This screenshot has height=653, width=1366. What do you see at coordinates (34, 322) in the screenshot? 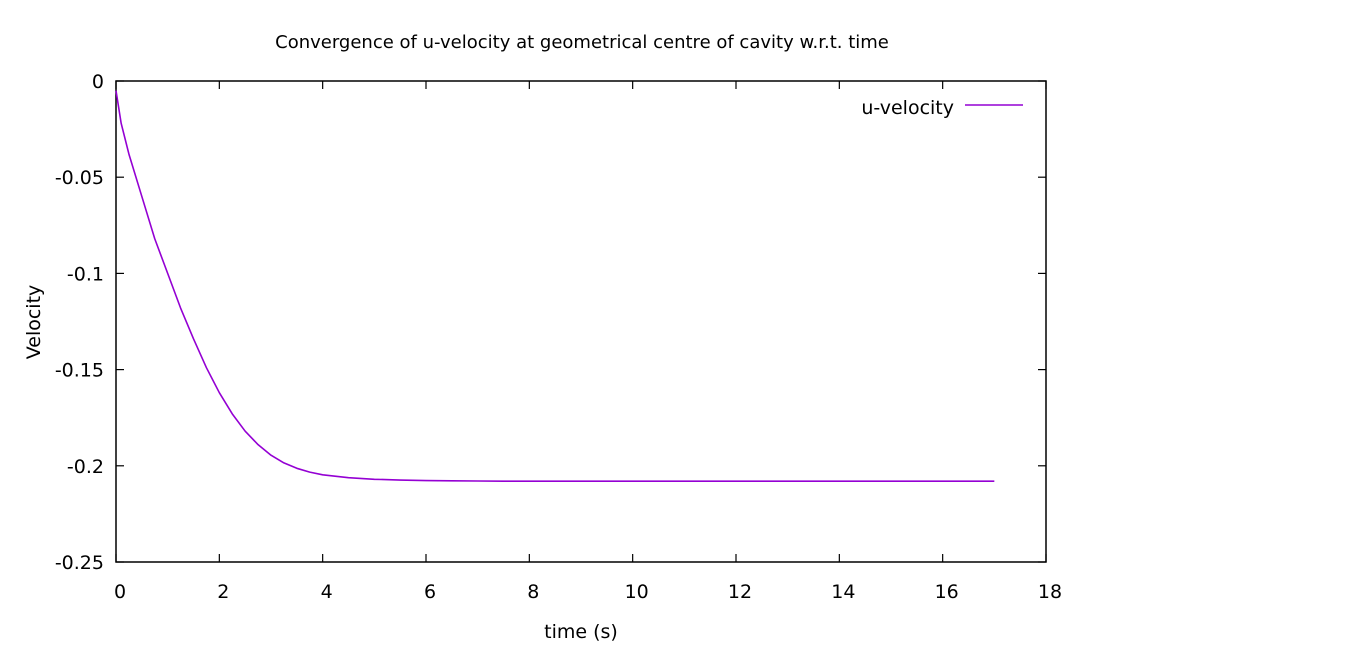
I see `y-axis-title: Velocity` at bounding box center [34, 322].